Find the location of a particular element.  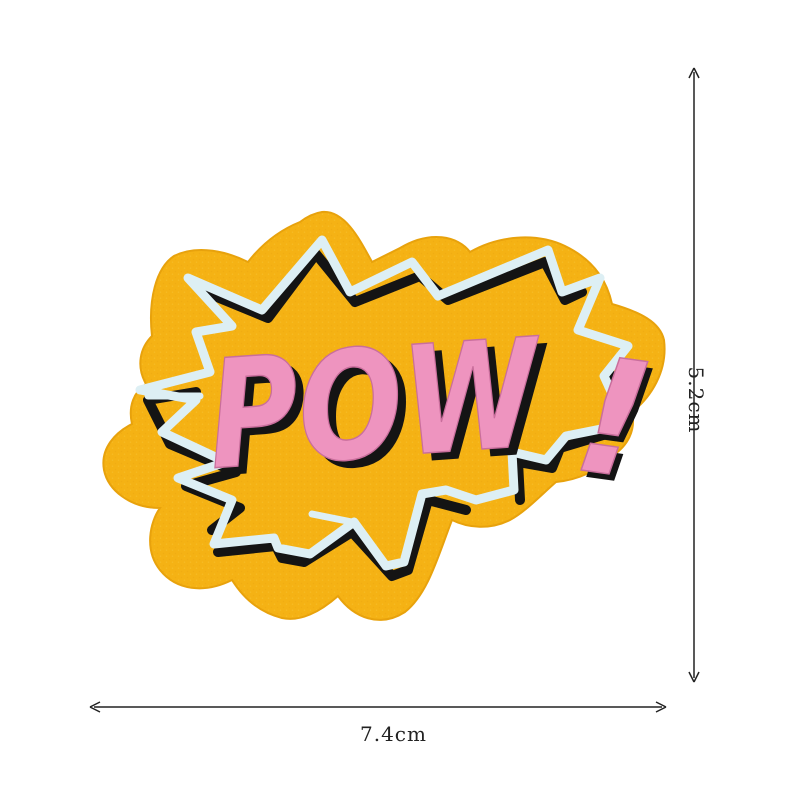

width-arrow-left-head is located at coordinates (95, 707).